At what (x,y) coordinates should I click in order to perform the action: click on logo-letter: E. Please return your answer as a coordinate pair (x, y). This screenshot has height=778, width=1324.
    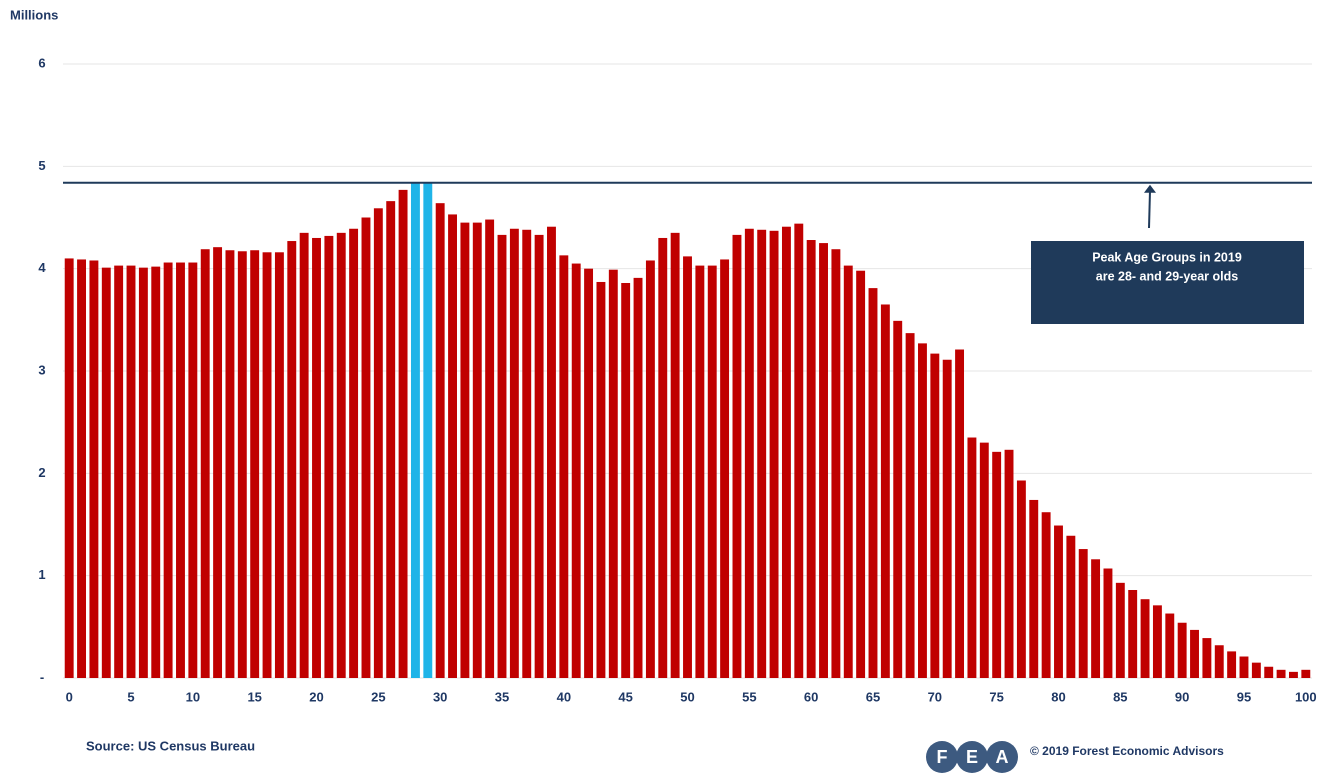
    Looking at the image, I should click on (972, 757).